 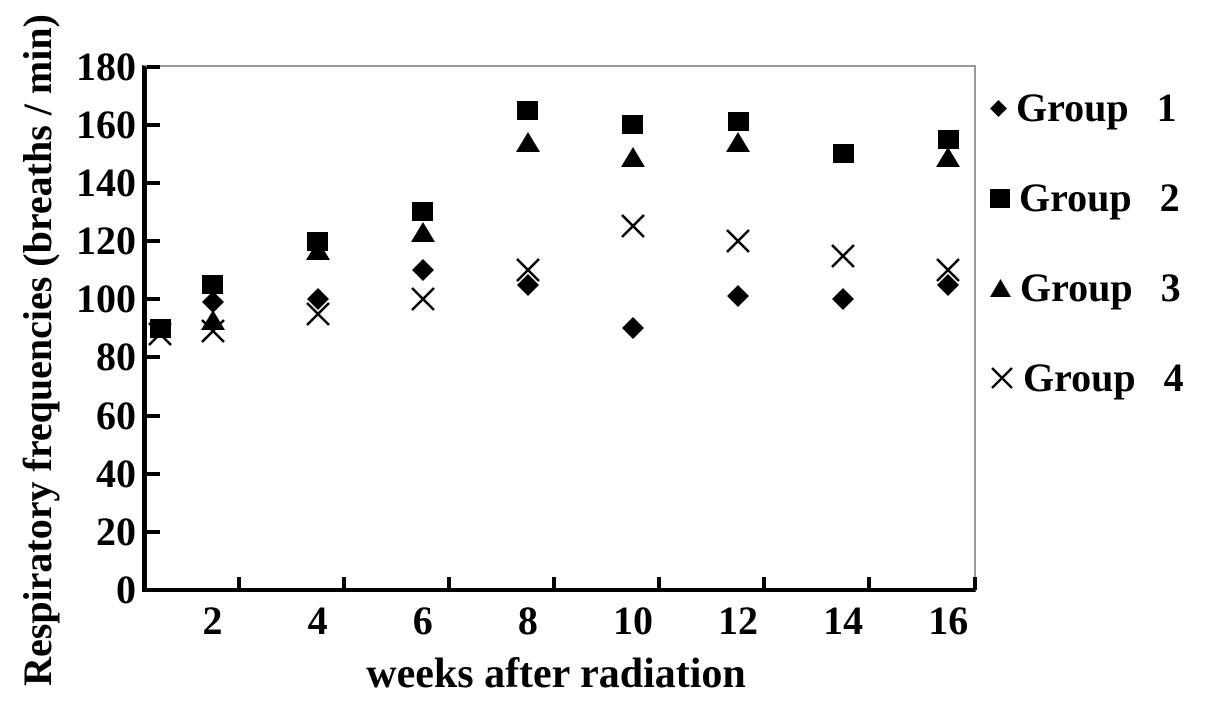 I want to click on x-icon, so click(x=1002, y=378).